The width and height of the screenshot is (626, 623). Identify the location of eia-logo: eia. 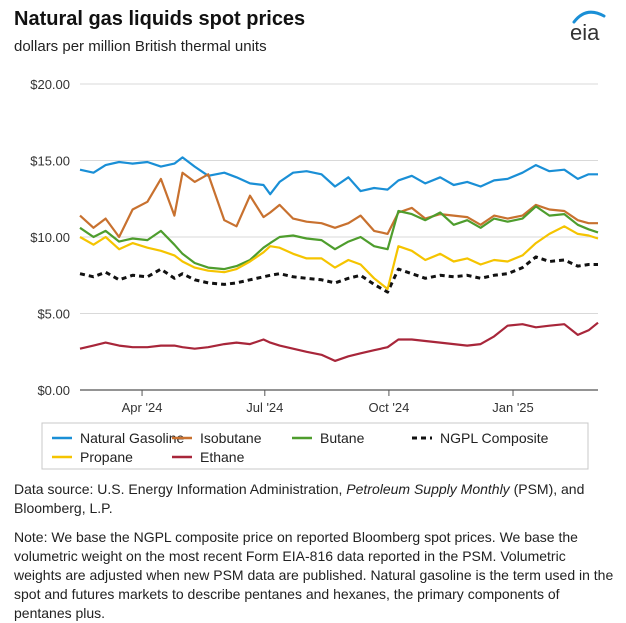
(588, 27).